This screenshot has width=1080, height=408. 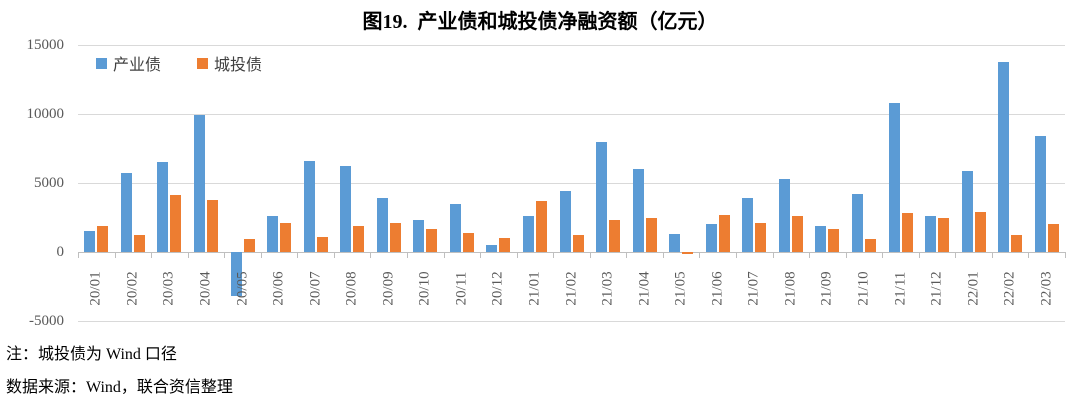 What do you see at coordinates (60, 252) in the screenshot?
I see `y-axis-label-0: 0` at bounding box center [60, 252].